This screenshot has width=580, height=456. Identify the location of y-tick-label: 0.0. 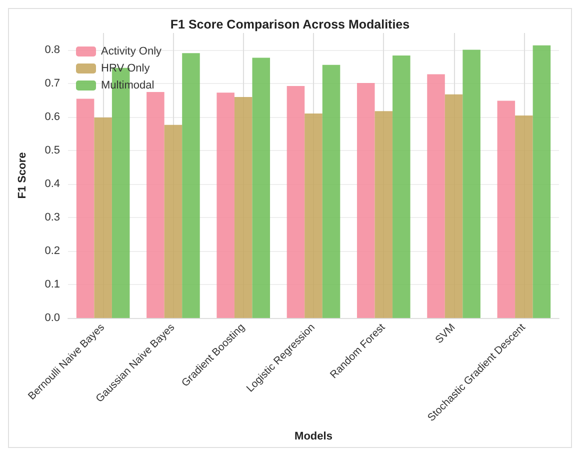
(52, 318).